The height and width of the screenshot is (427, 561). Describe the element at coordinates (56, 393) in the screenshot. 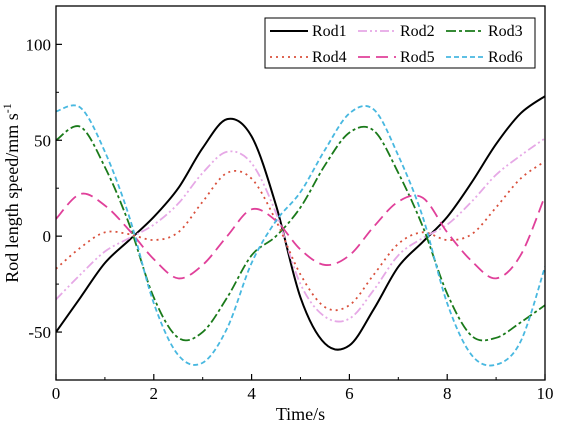

I see `x-tick-label: 0` at that location.